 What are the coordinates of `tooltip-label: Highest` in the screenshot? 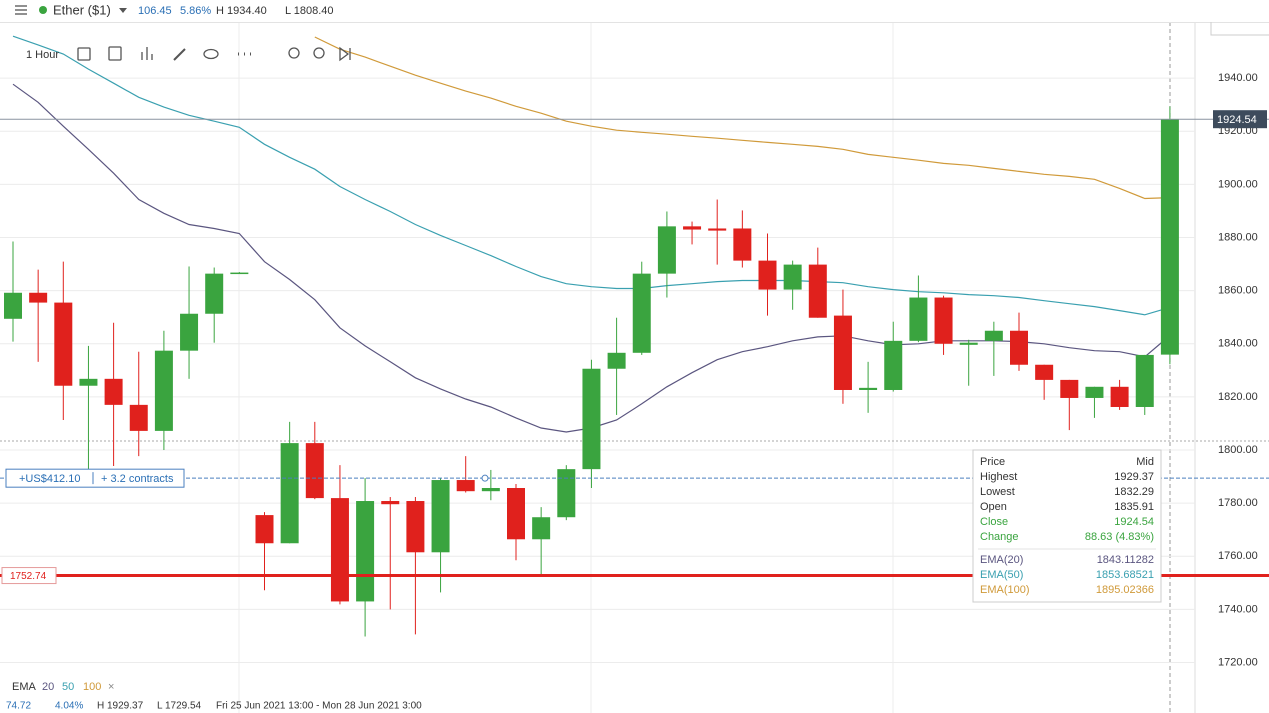 It's located at (998, 477).